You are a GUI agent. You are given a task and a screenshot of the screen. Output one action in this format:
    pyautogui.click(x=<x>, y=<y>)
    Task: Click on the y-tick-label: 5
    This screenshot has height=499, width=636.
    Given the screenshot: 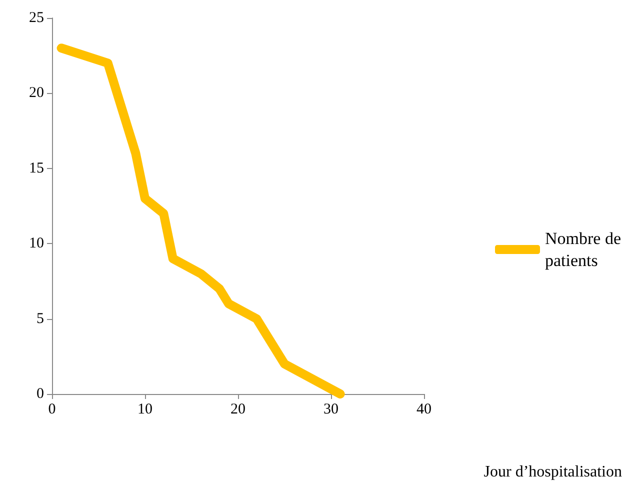 What is the action you would take?
    pyautogui.click(x=40, y=318)
    